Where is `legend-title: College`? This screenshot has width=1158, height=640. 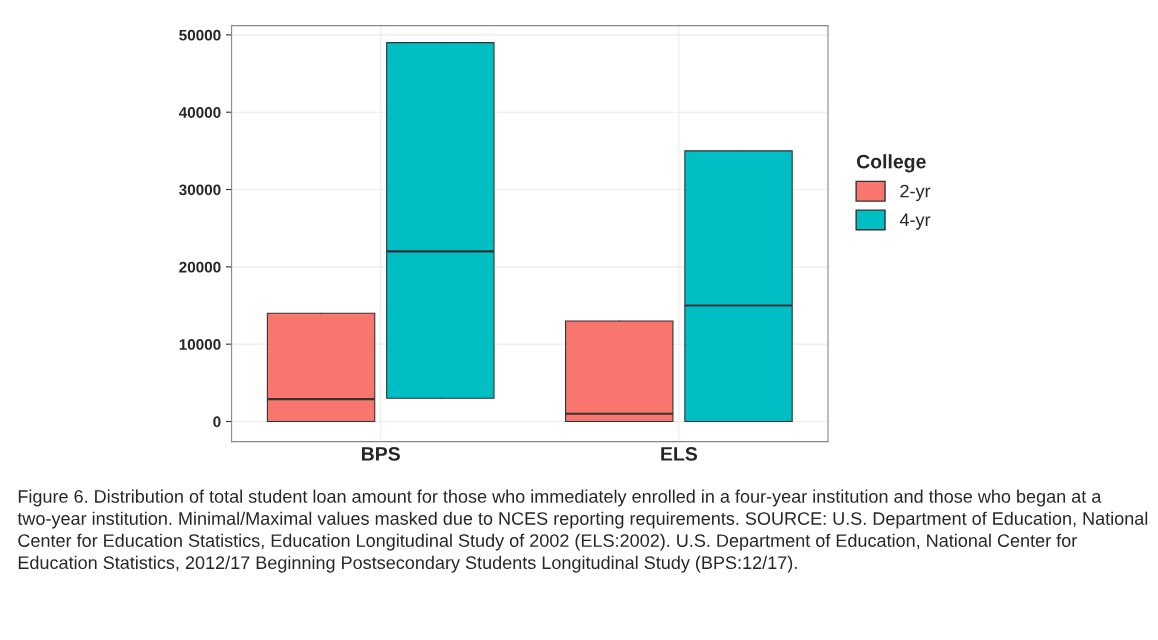 legend-title: College is located at coordinates (891, 163).